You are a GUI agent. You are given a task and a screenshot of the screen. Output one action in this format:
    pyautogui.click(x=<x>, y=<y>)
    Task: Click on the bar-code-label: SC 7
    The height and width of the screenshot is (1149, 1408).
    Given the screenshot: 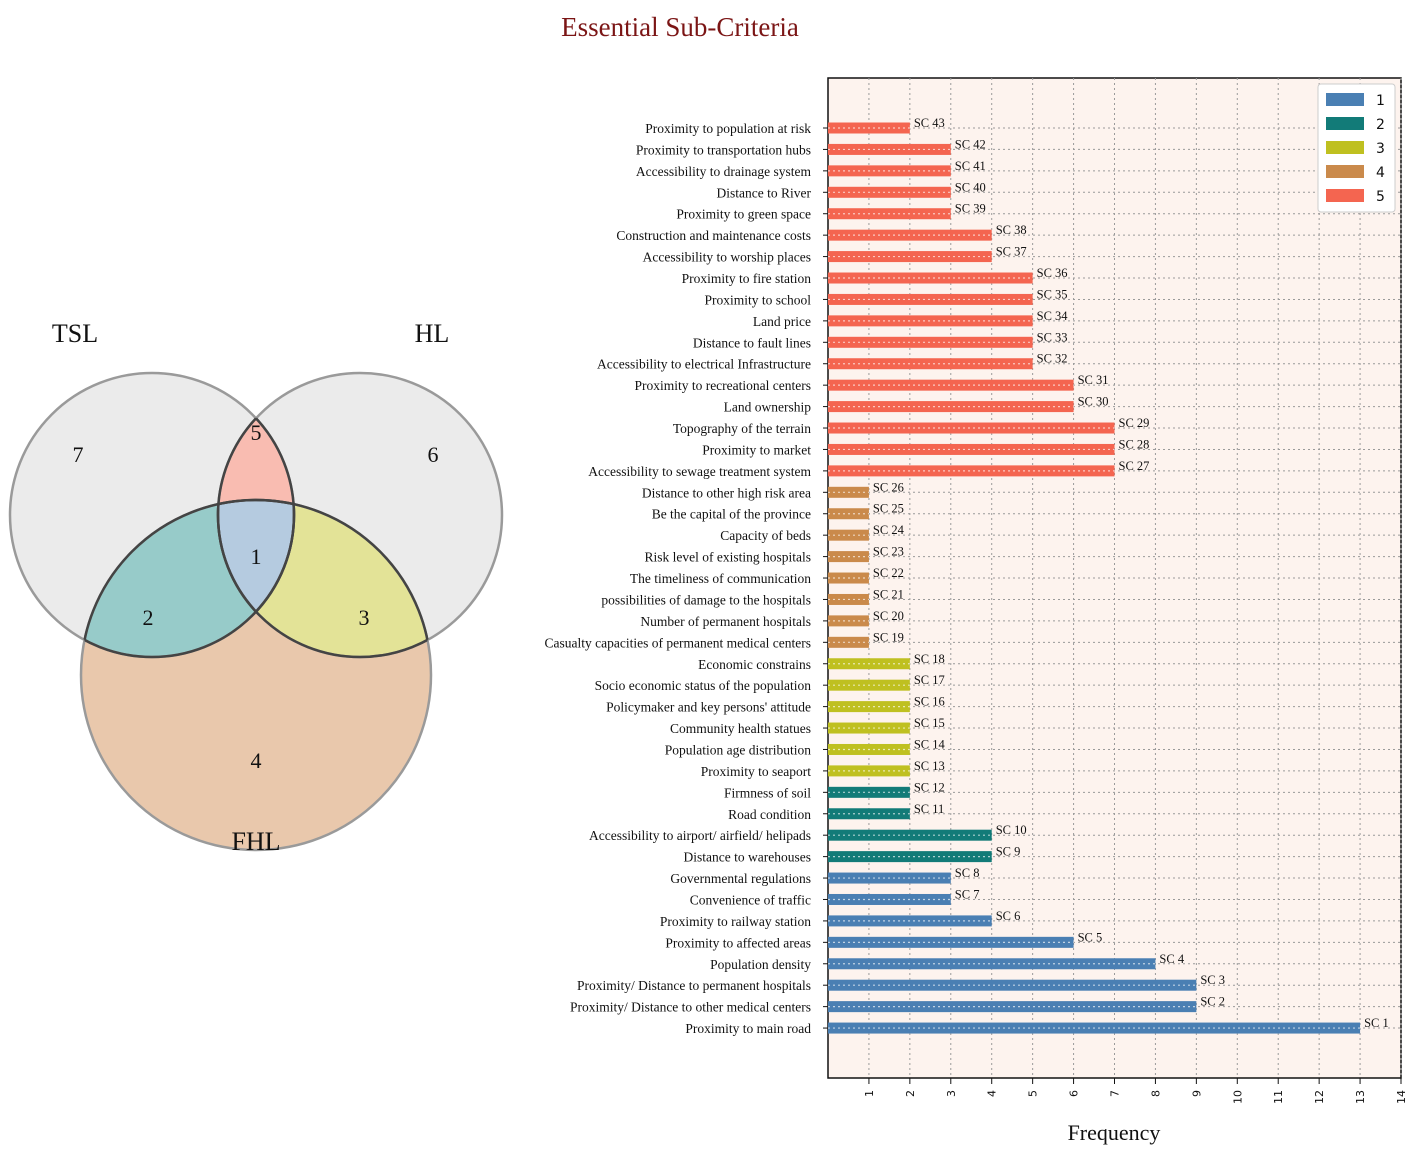 What is the action you would take?
    pyautogui.click(x=967, y=894)
    